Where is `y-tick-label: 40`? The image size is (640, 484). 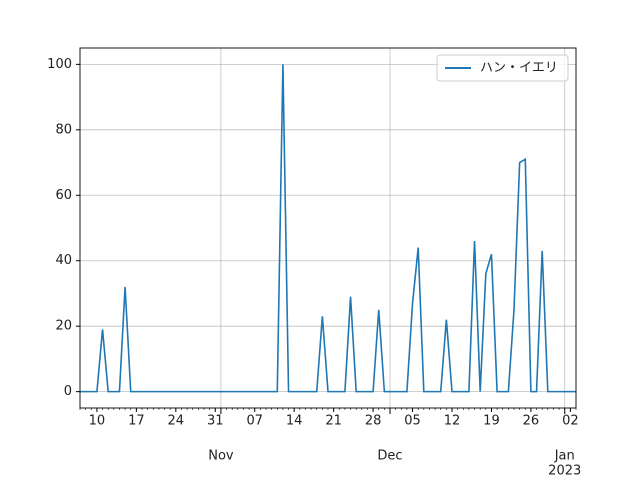
y-tick-label: 40 is located at coordinates (63, 260).